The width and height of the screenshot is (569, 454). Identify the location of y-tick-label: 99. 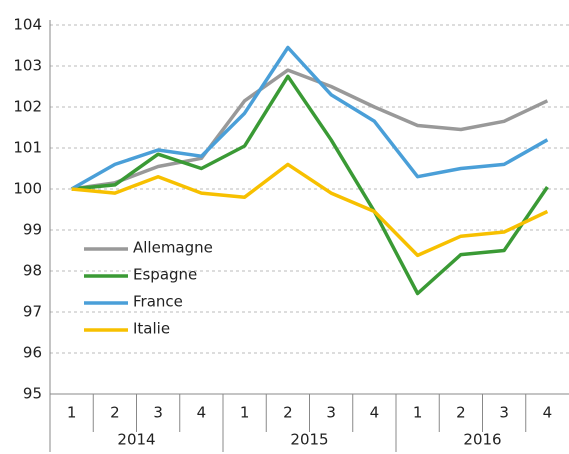
(32, 230).